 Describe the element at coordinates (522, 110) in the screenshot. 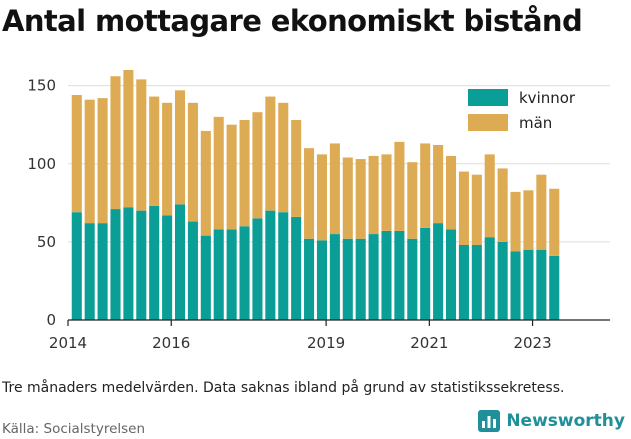

I see `legend: kvinnor män` at that location.